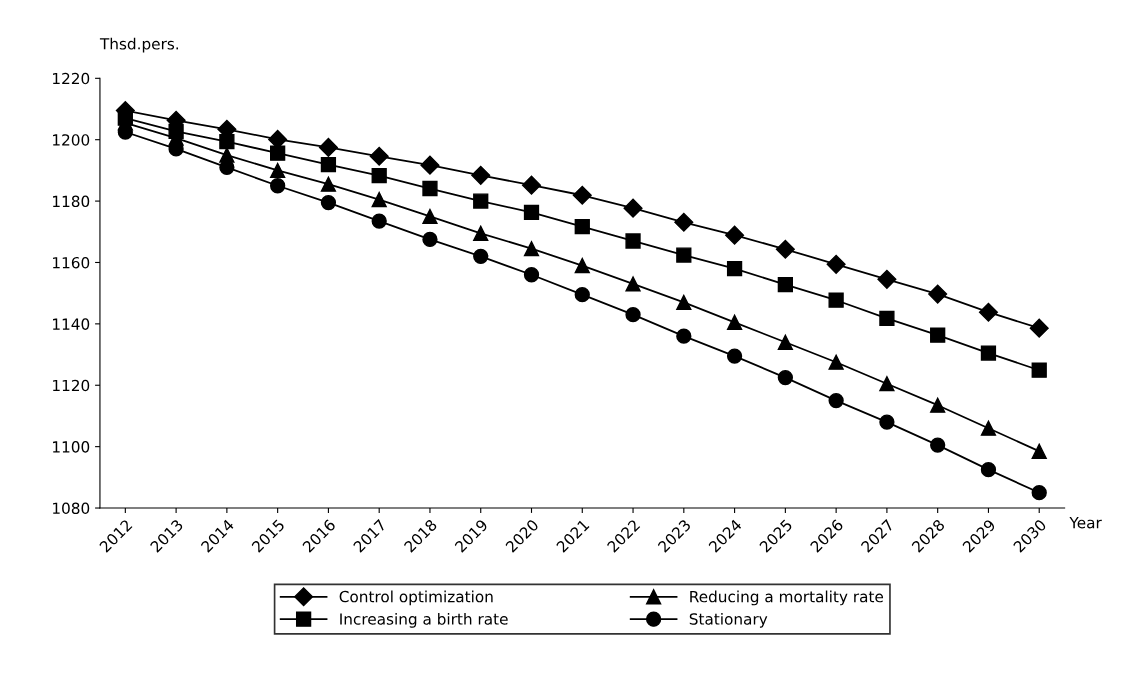 Image resolution: width=1123 pixels, height=681 pixels. What do you see at coordinates (416, 598) in the screenshot?
I see `legend-label: Control optimization` at bounding box center [416, 598].